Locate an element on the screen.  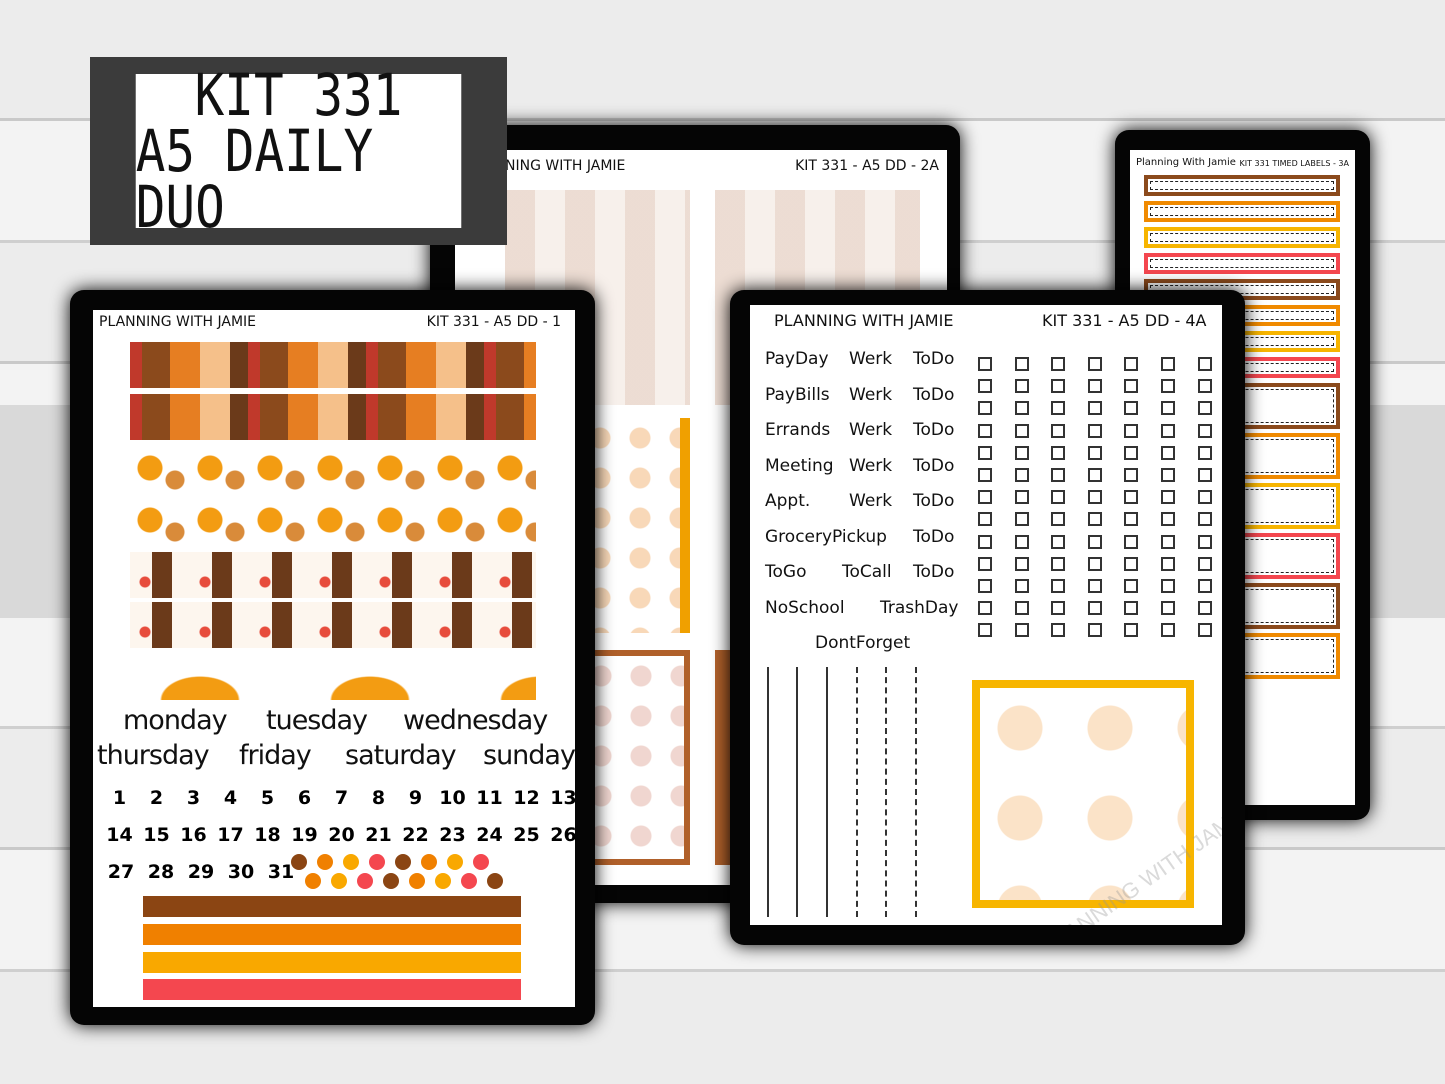
word-sticker: Meeting is located at coordinates (799, 465).